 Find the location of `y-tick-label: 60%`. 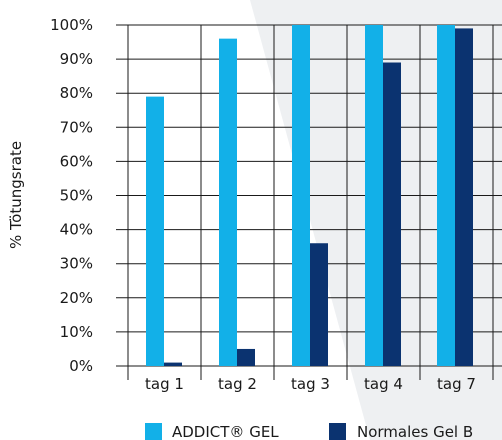

y-tick-label: 60% is located at coordinates (76, 161).